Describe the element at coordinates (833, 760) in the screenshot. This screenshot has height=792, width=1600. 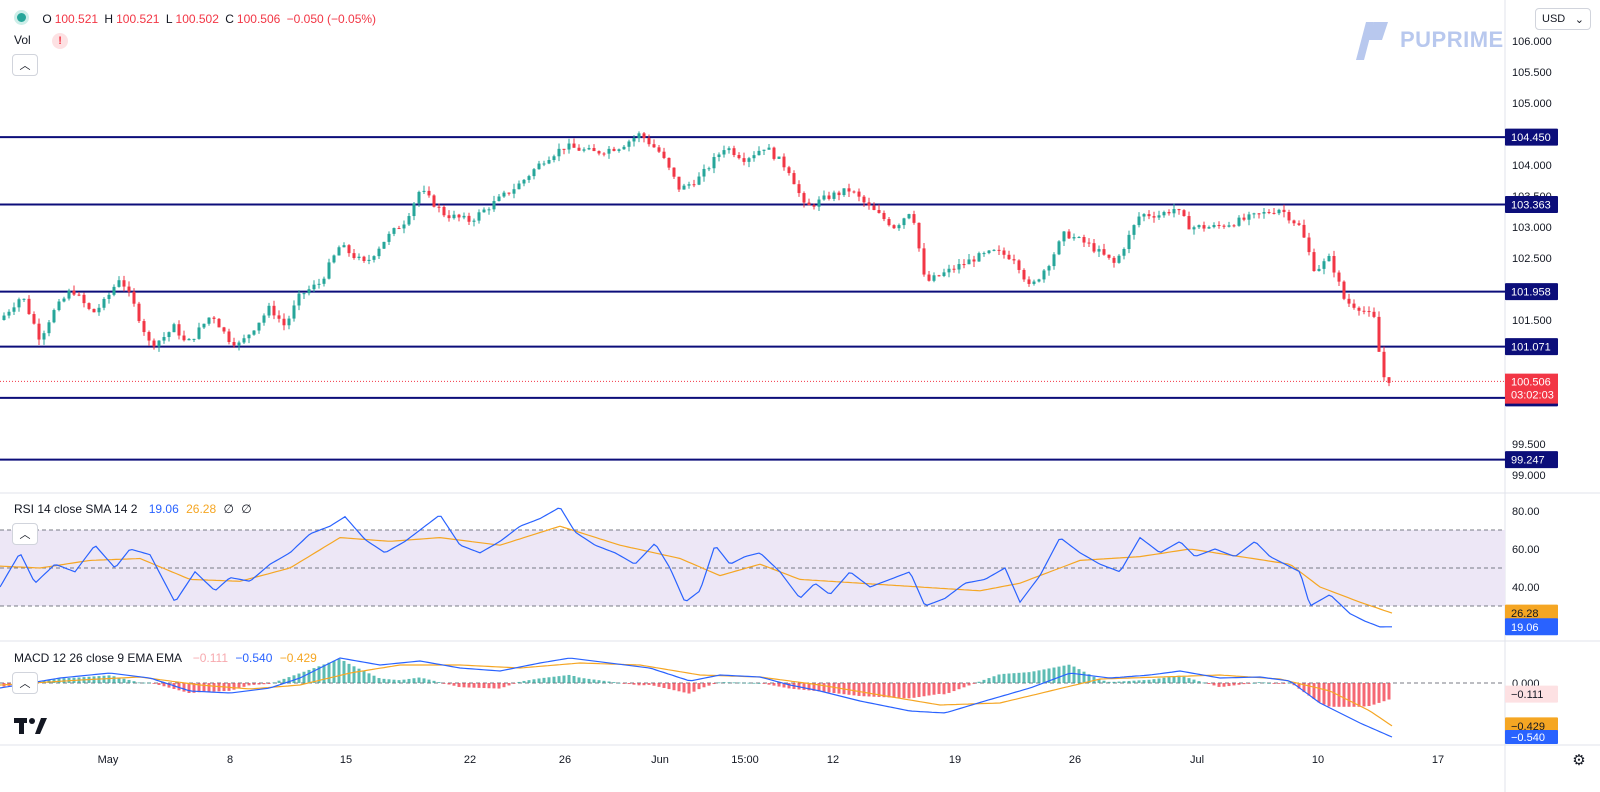
I see `time-tick-label: 12` at that location.